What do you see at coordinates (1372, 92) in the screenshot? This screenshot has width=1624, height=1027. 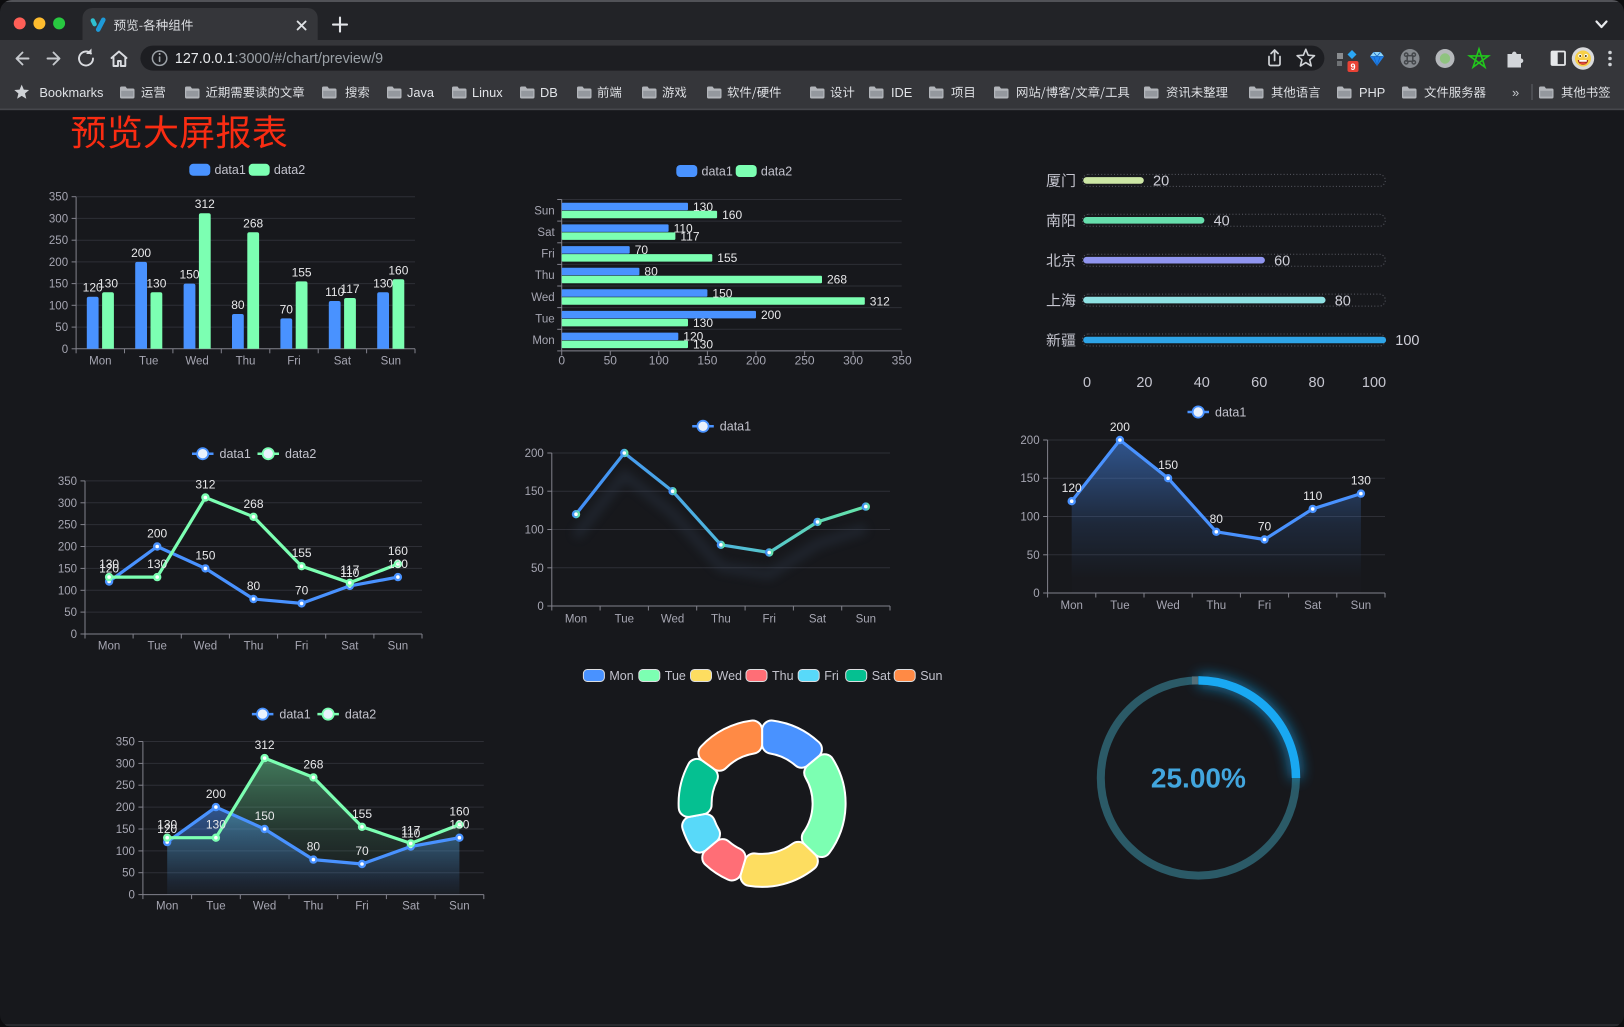 I see `svg-text: PHP` at bounding box center [1372, 92].